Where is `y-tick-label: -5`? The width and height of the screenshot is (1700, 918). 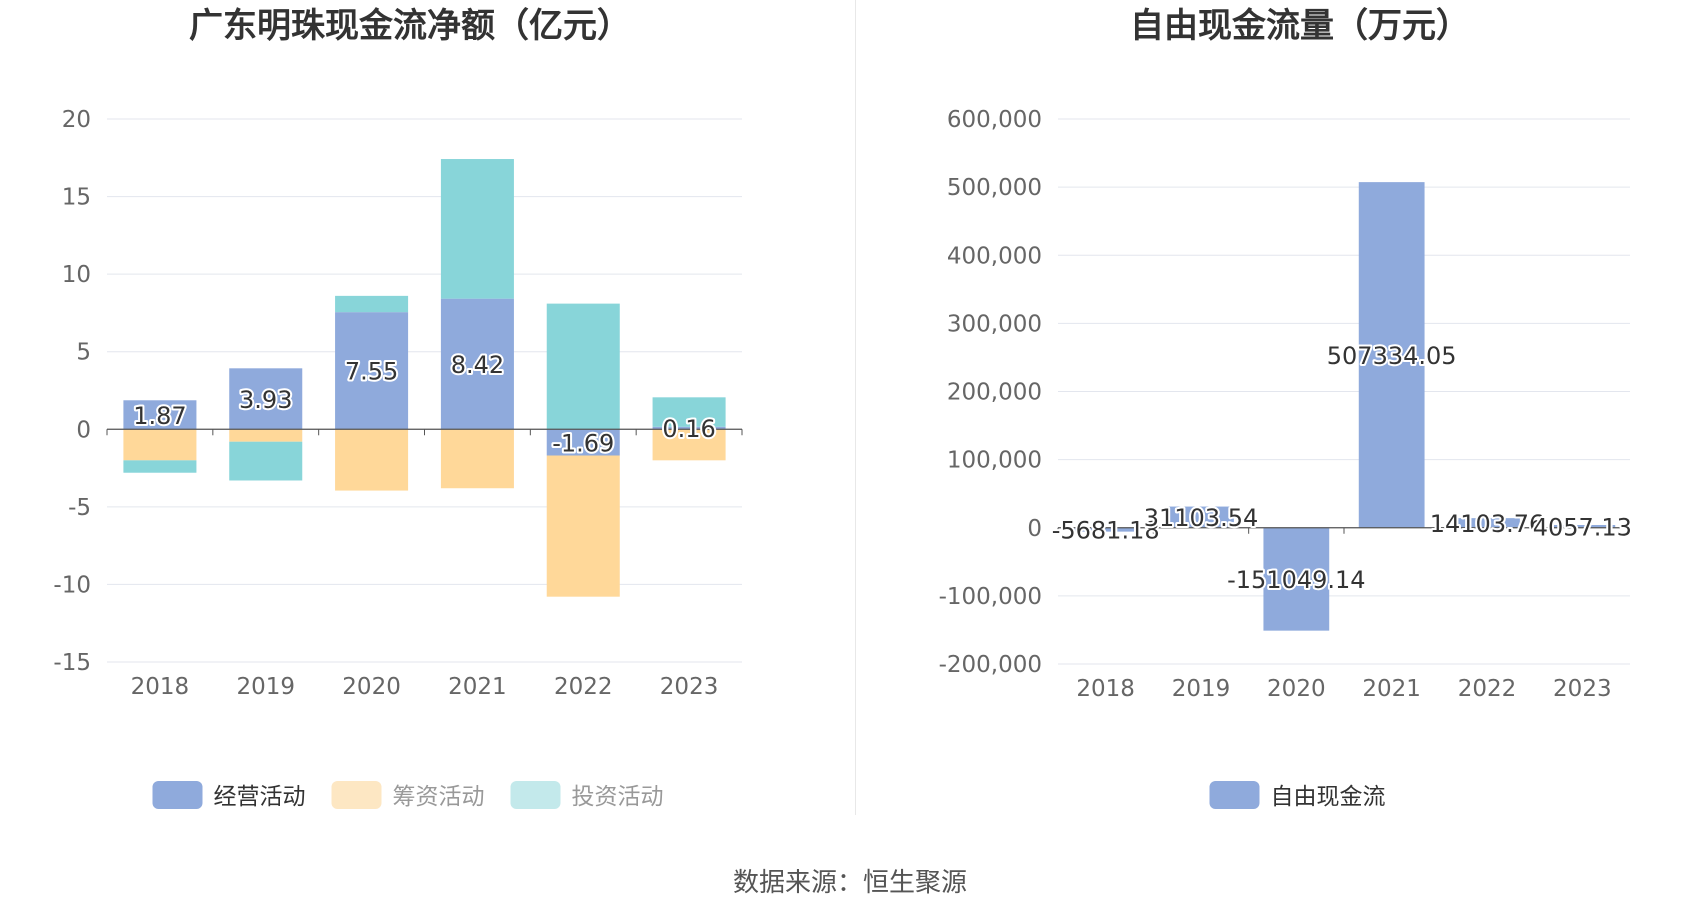
y-tick-label: -5 is located at coordinates (79, 508).